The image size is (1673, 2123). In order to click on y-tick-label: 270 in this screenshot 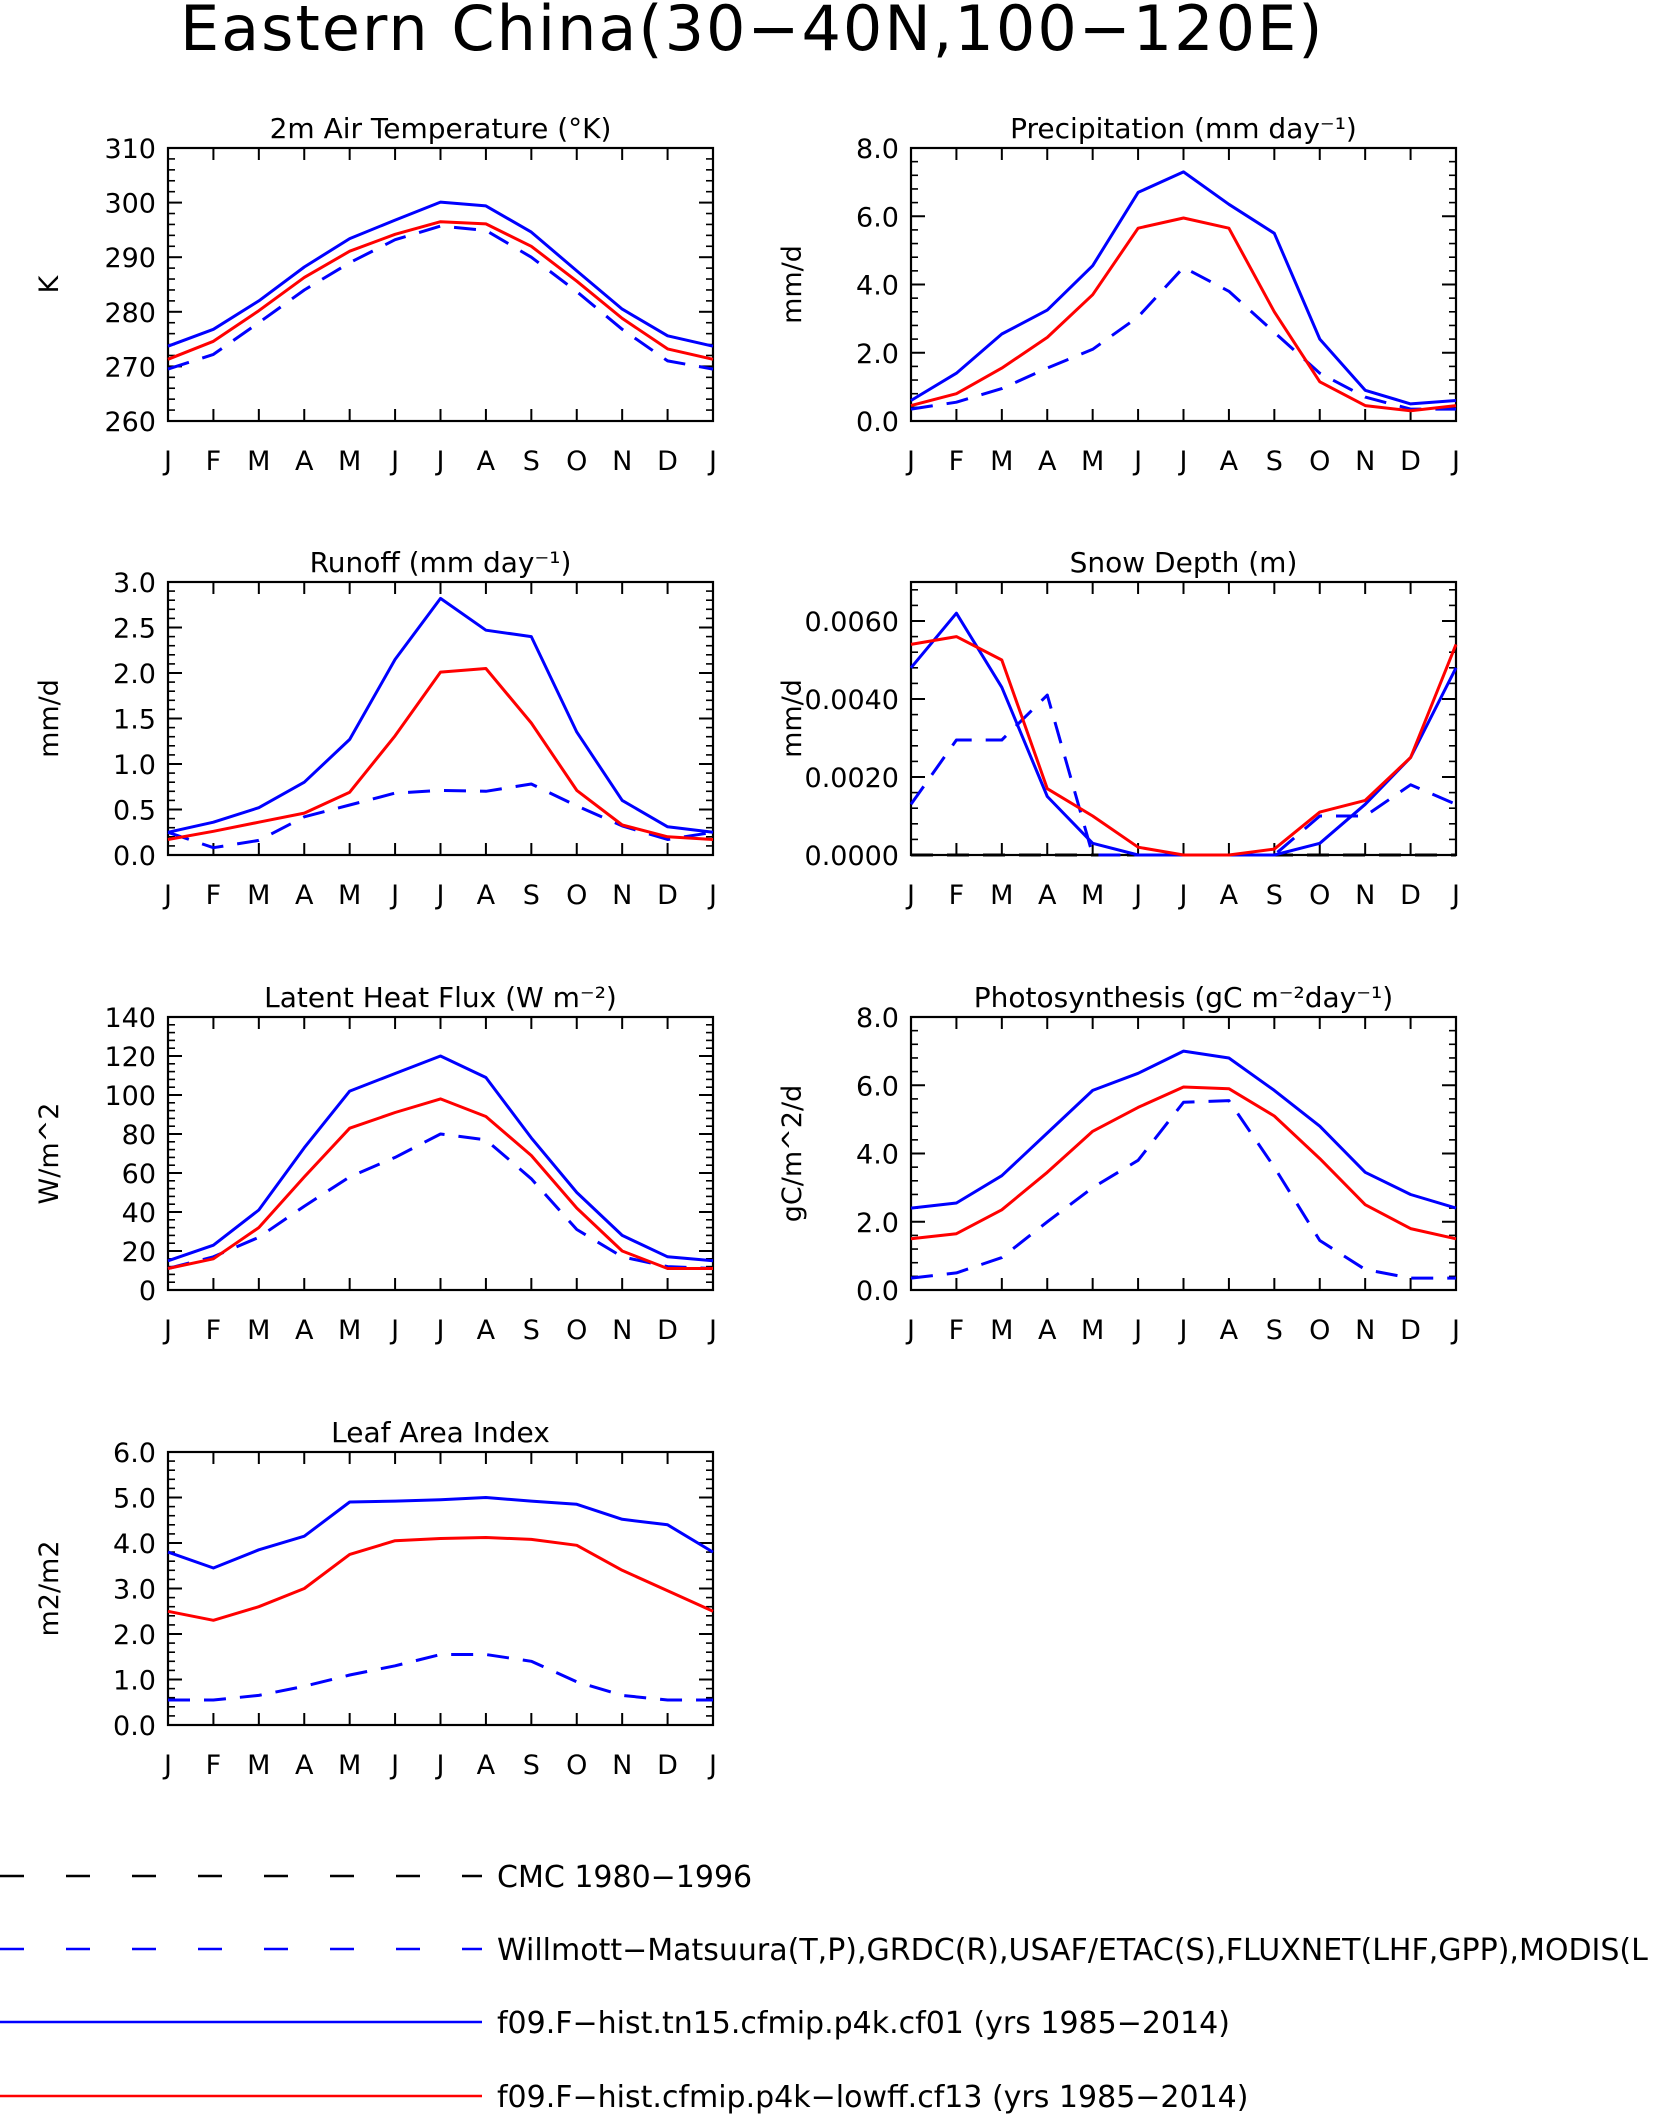, I will do `click(130, 367)`.